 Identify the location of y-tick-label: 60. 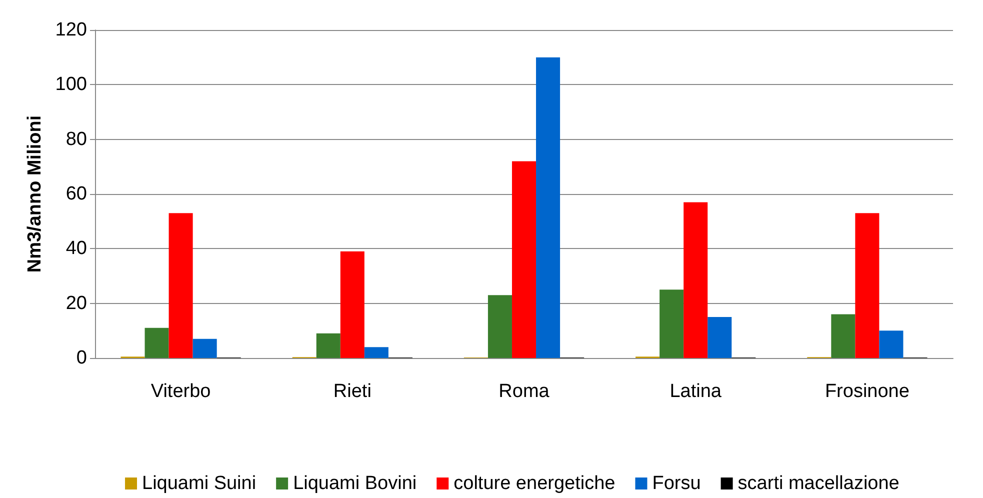
(76, 194).